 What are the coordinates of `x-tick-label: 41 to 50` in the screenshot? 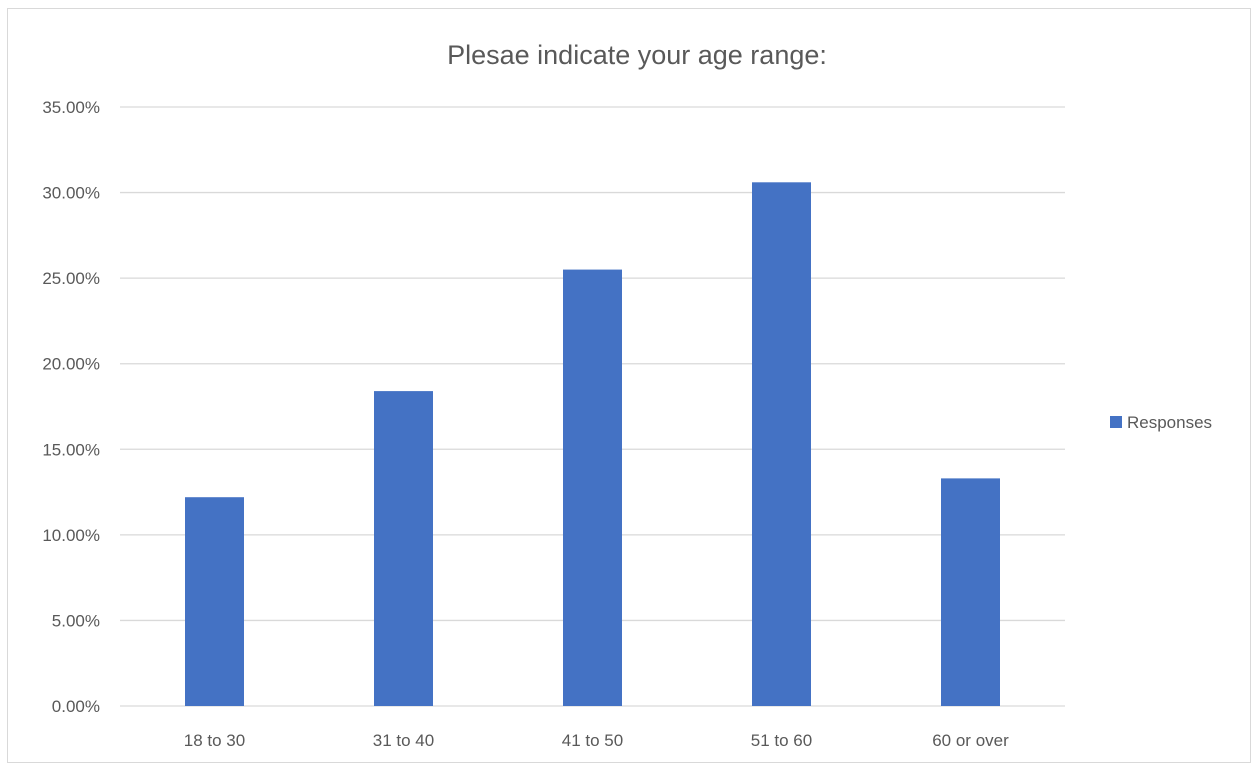 It's located at (592, 740).